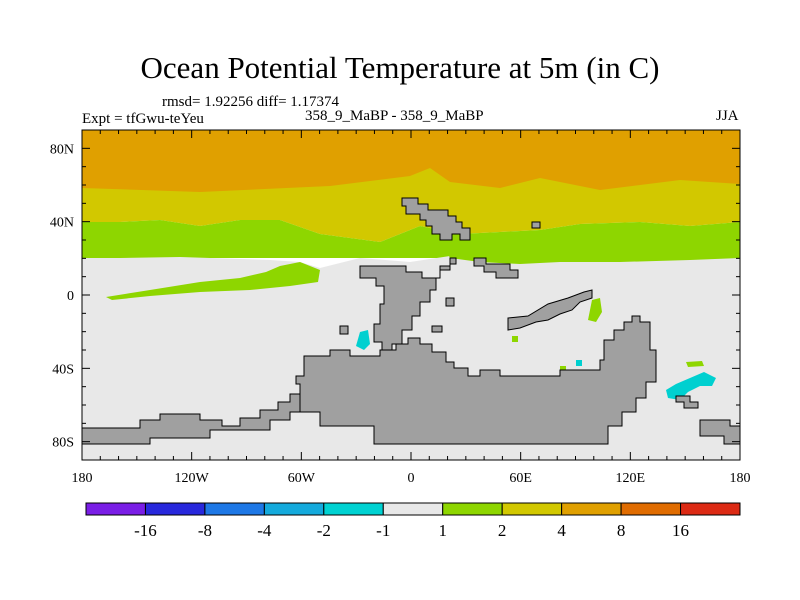  Describe the element at coordinates (595, 310) in the screenshot. I see `green-patch-indian` at that location.